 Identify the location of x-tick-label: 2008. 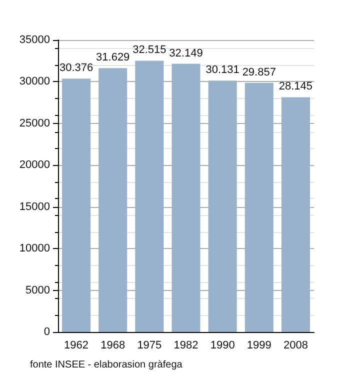
(295, 346).